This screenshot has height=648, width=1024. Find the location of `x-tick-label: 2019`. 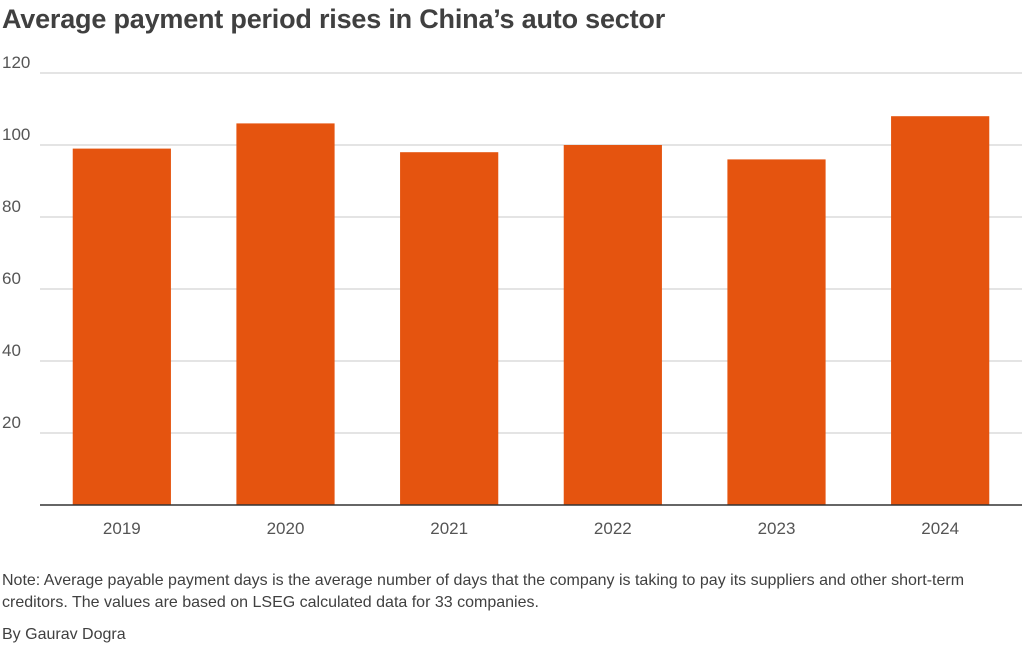

x-tick-label: 2019 is located at coordinates (122, 528).